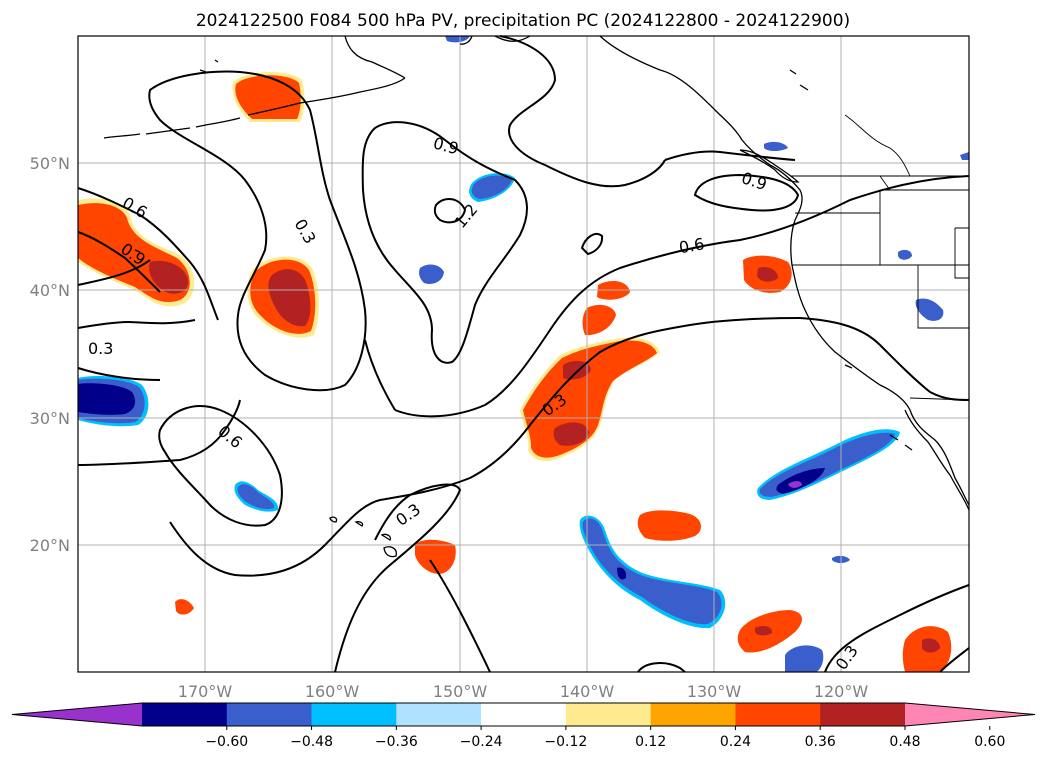 The height and width of the screenshot is (765, 1047). Describe the element at coordinates (460, 691) in the screenshot. I see `lon-label: 150°W` at that location.